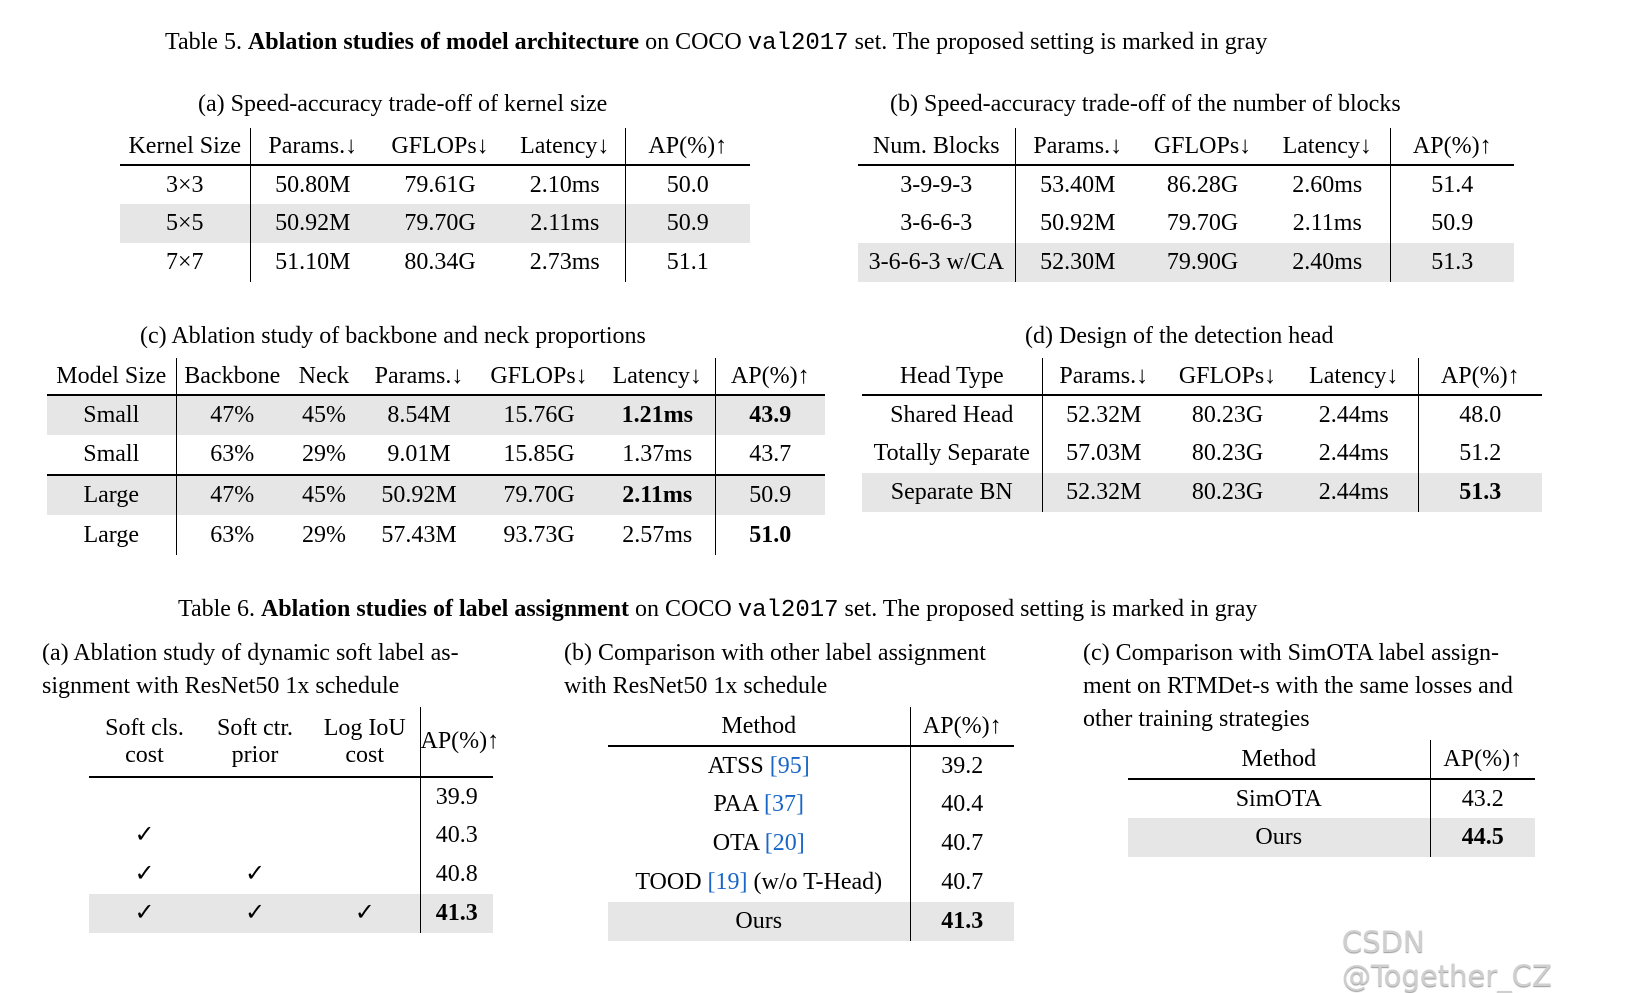  What do you see at coordinates (788, 610) in the screenshot?
I see `caption-code: val2017` at bounding box center [788, 610].